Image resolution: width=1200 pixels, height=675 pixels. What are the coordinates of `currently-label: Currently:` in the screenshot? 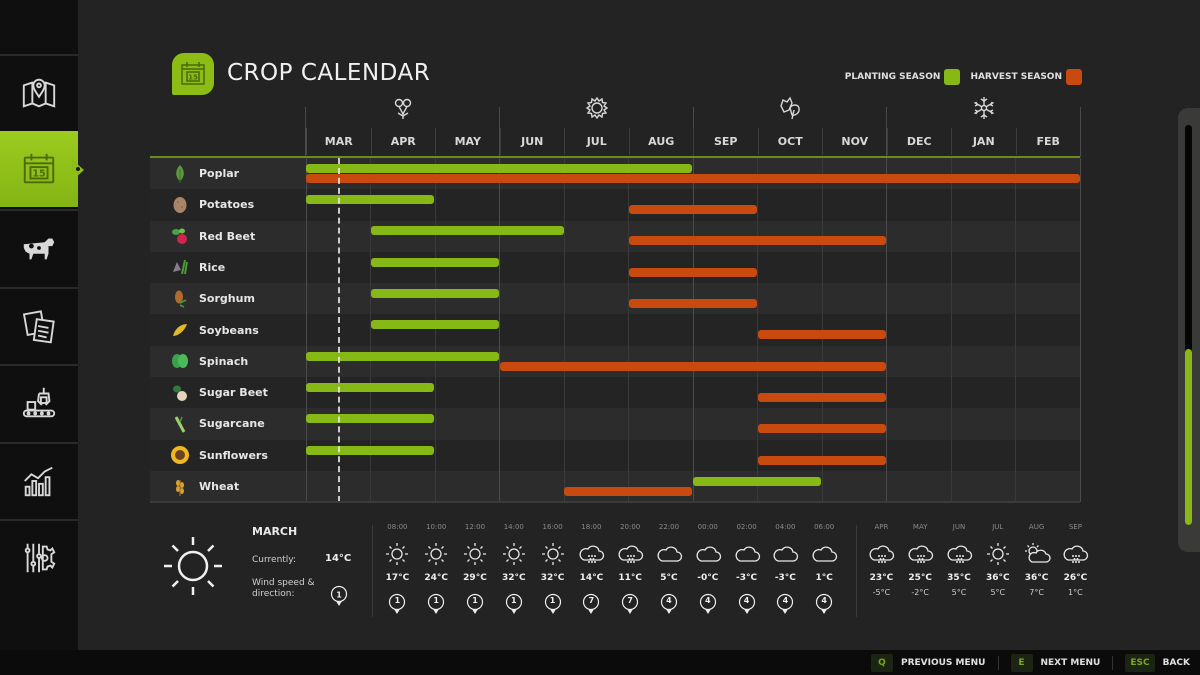 It's located at (274, 560).